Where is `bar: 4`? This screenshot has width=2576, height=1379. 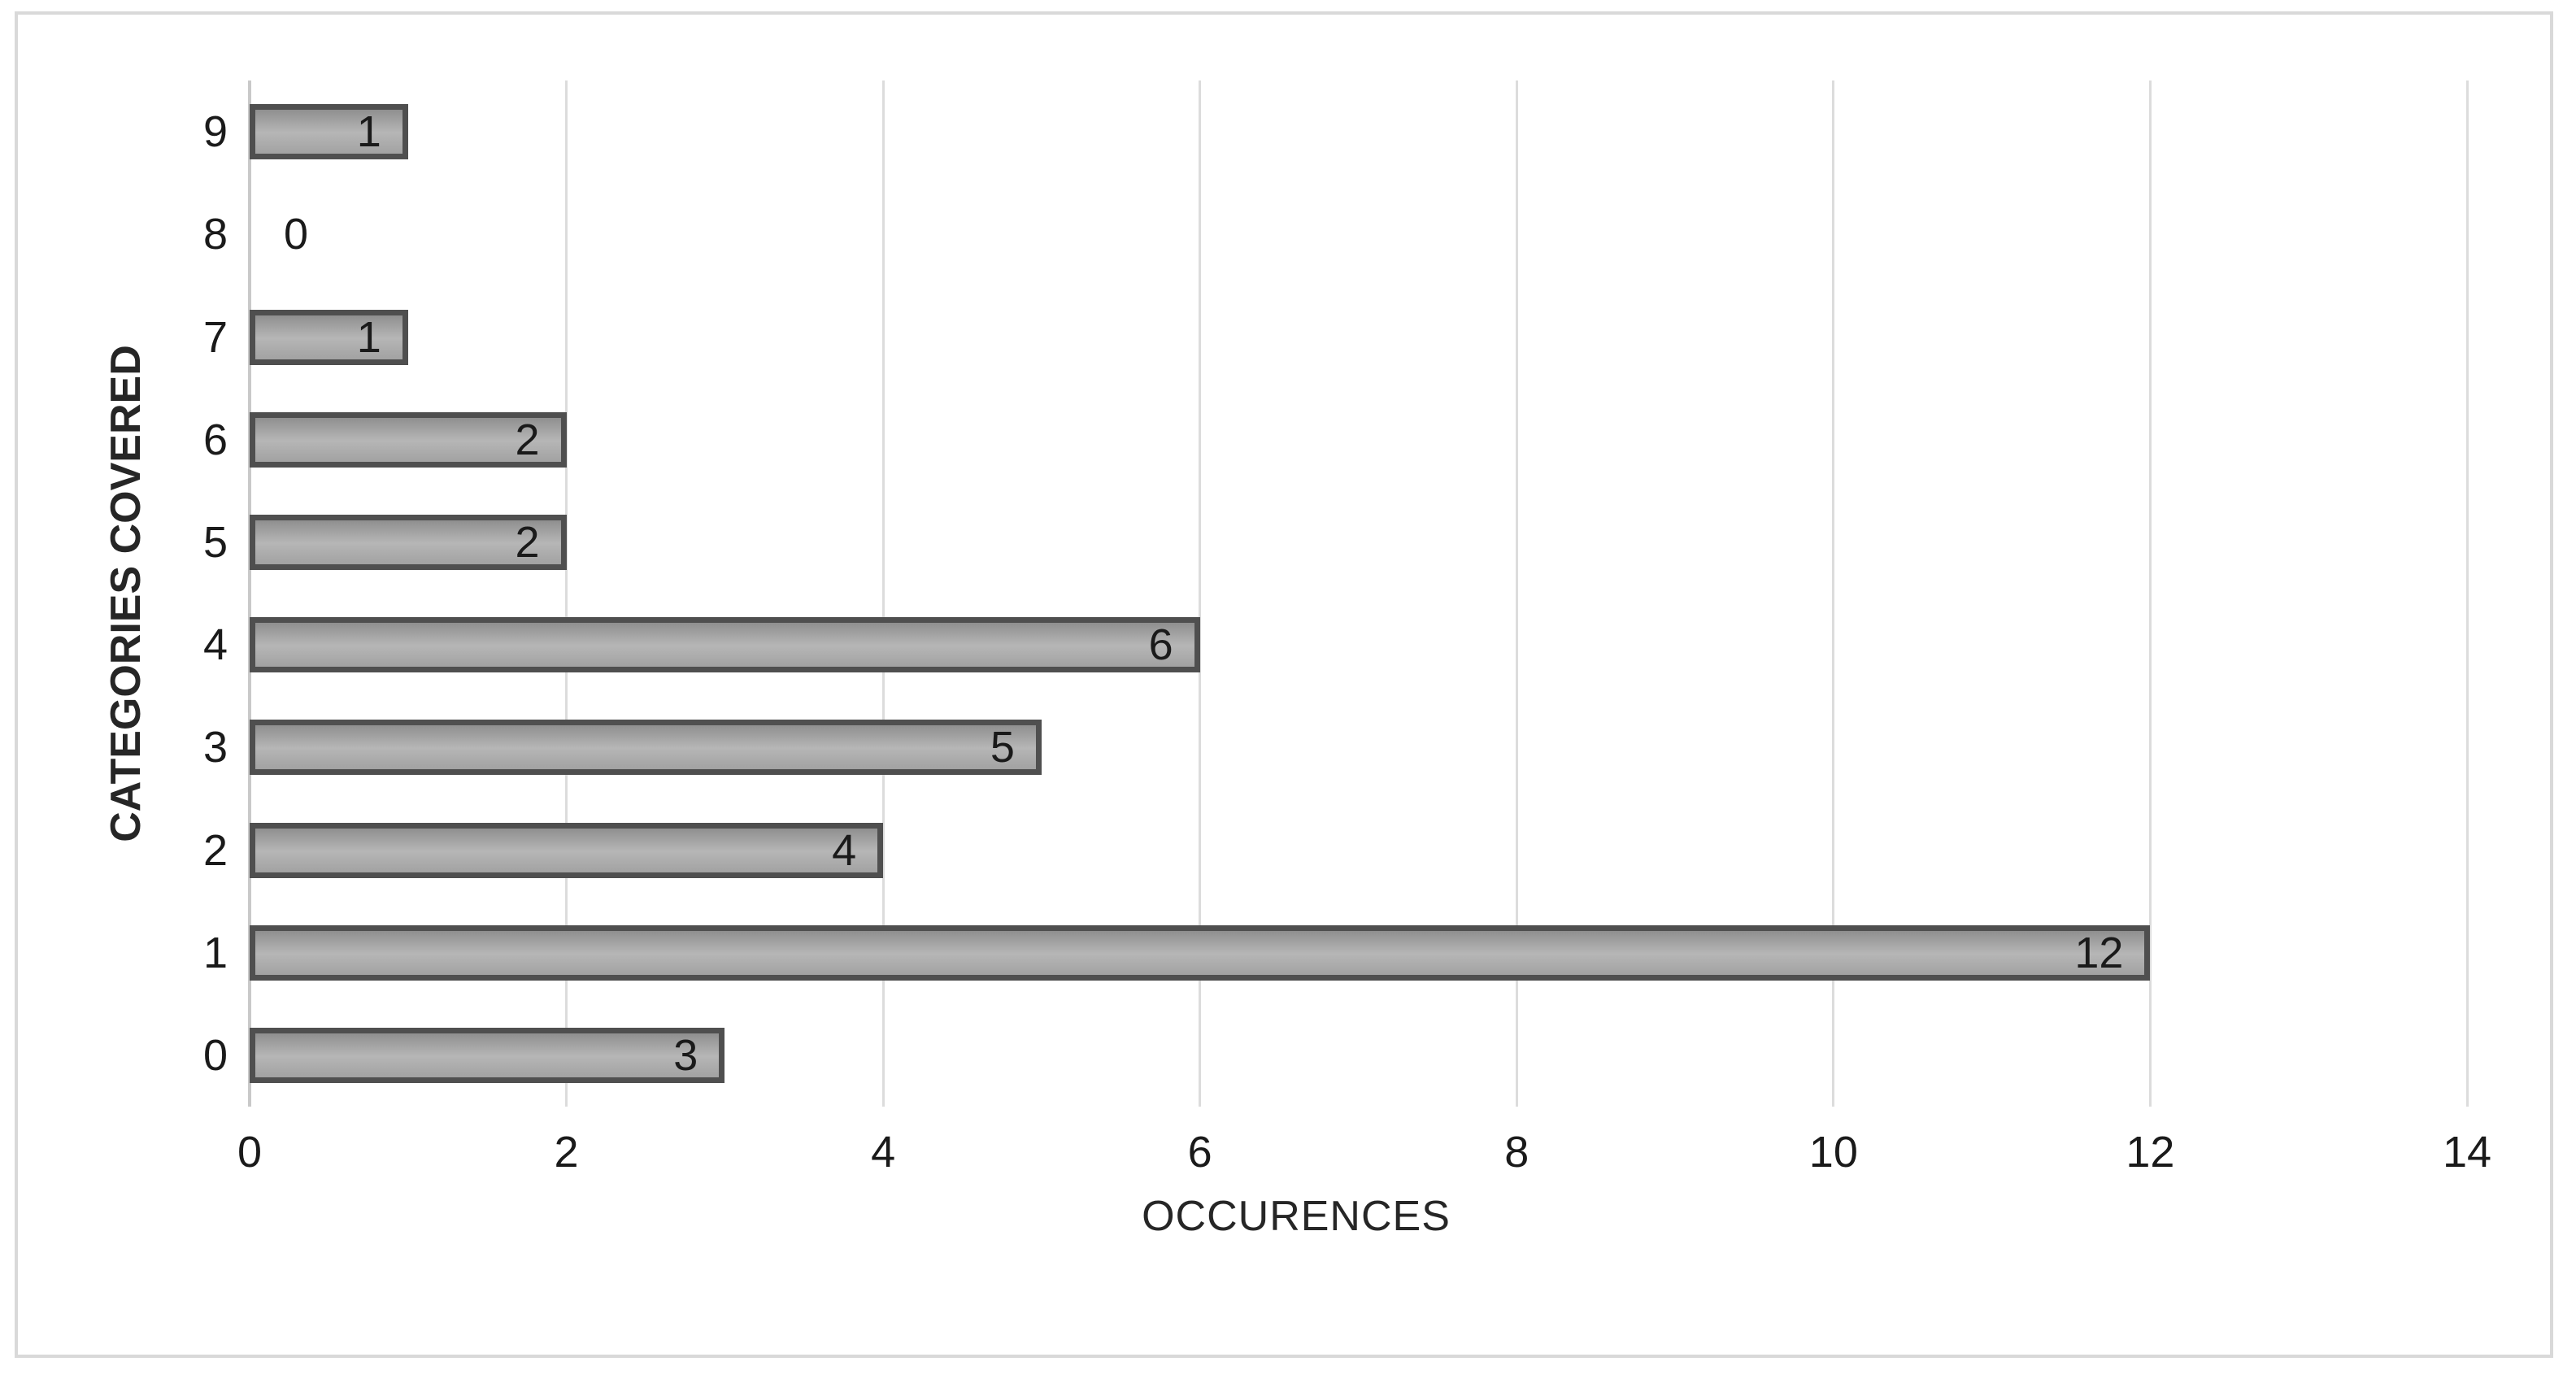
bar: 4 is located at coordinates (567, 850).